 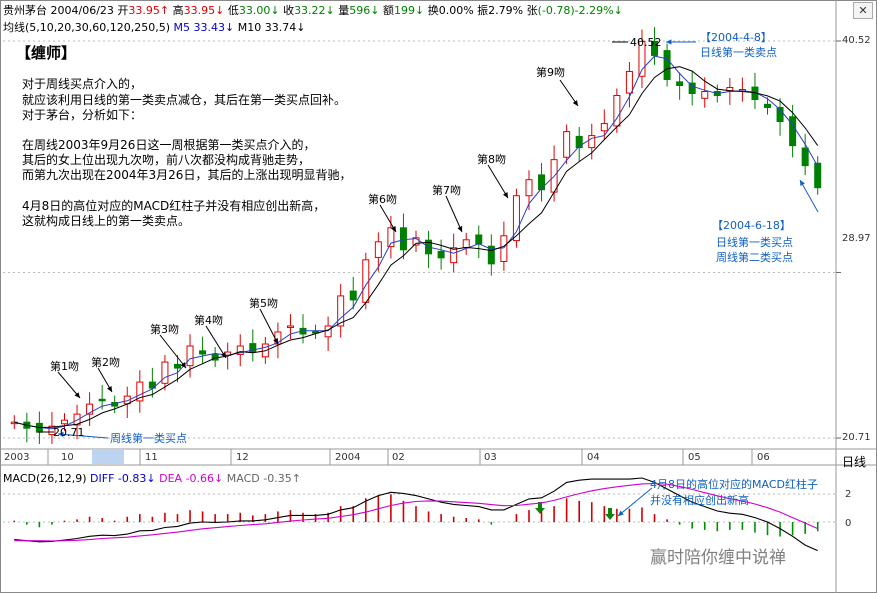 I want to click on quote-date: 2004/06/23, so click(x=82, y=10).